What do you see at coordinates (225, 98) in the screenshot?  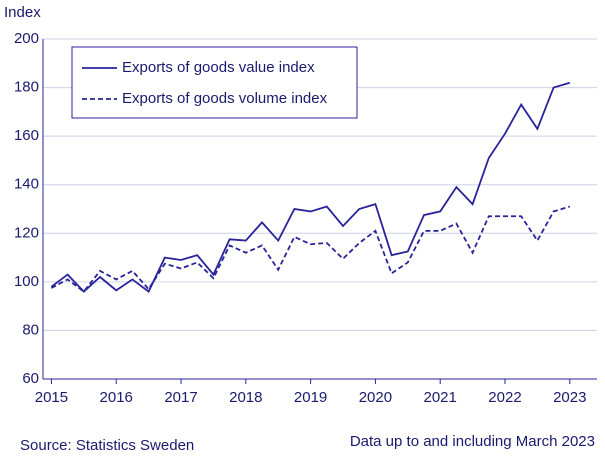 I see `legend-label: Exports of goods volume index` at bounding box center [225, 98].